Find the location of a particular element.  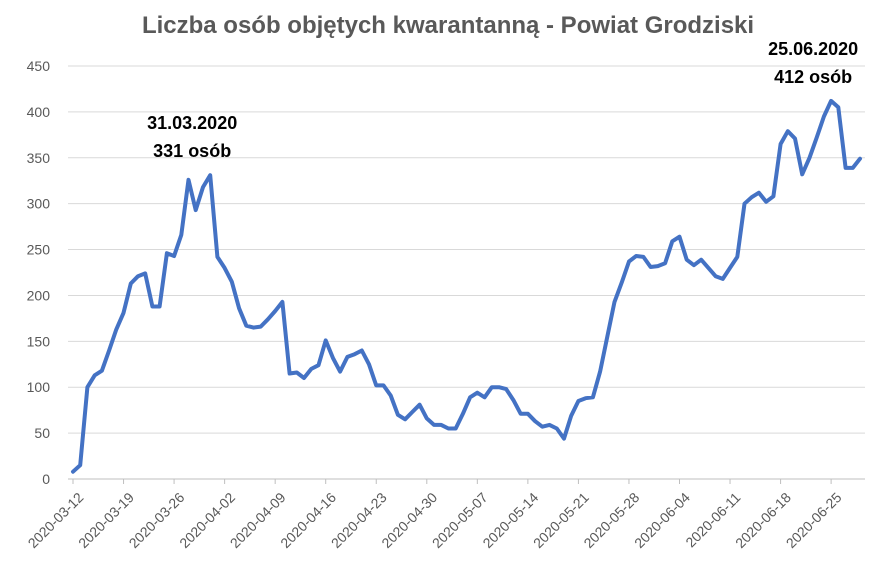

y-tick-label: 100 is located at coordinates (39, 387).